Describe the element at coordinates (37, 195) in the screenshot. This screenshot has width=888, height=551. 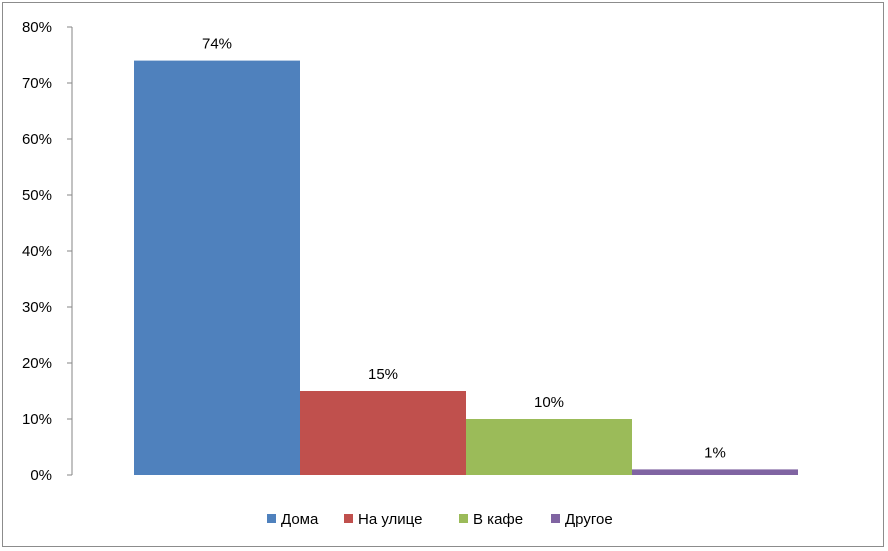
I see `y-tick-label: 50%` at that location.